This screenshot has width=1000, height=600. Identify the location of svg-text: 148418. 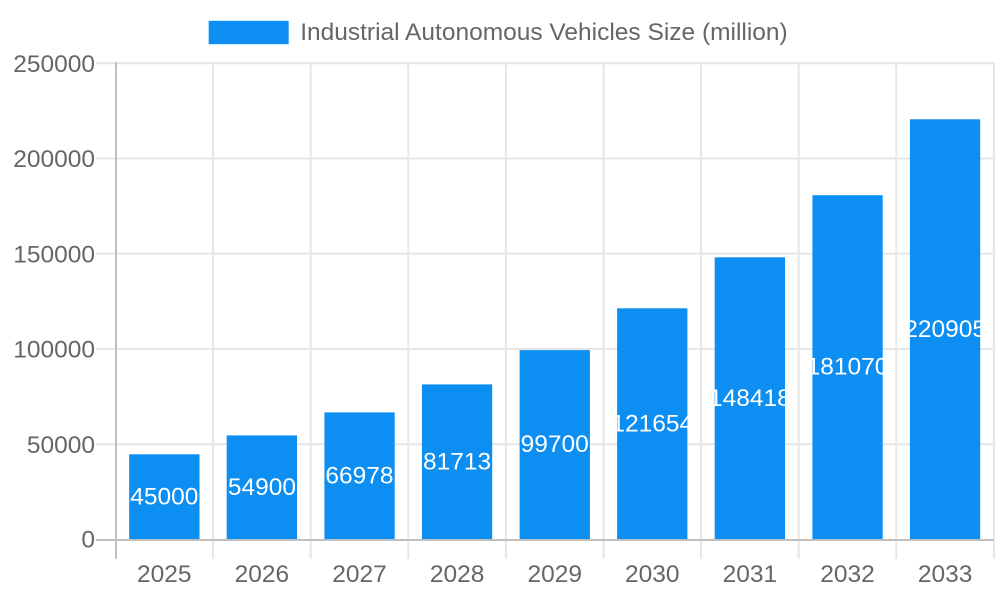
(750, 398).